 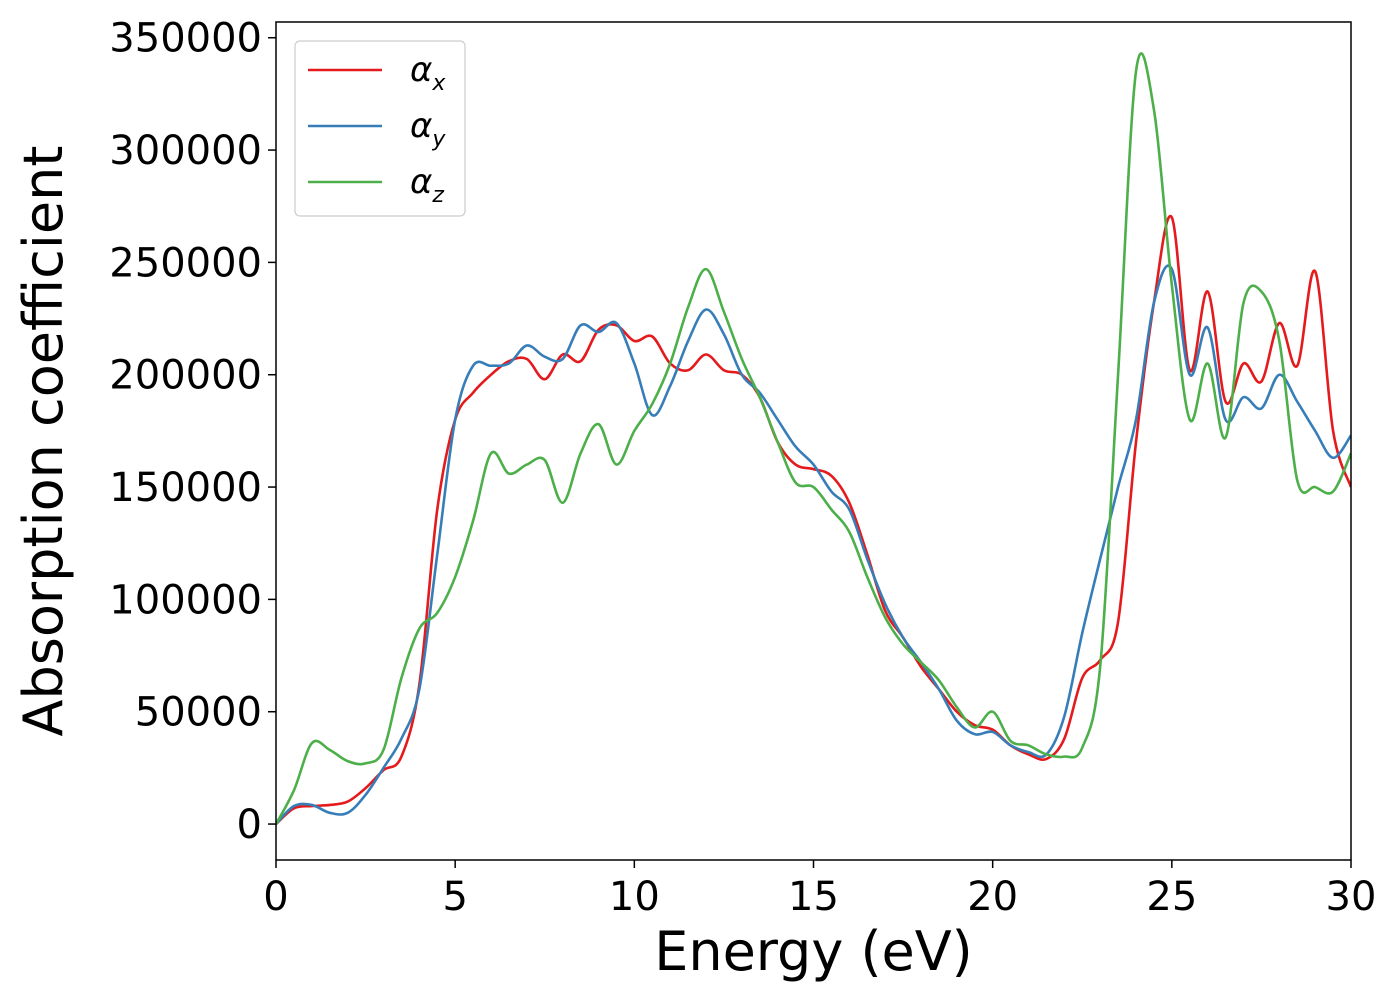 I want to click on y-tick-label: 100000, so click(x=185, y=600).